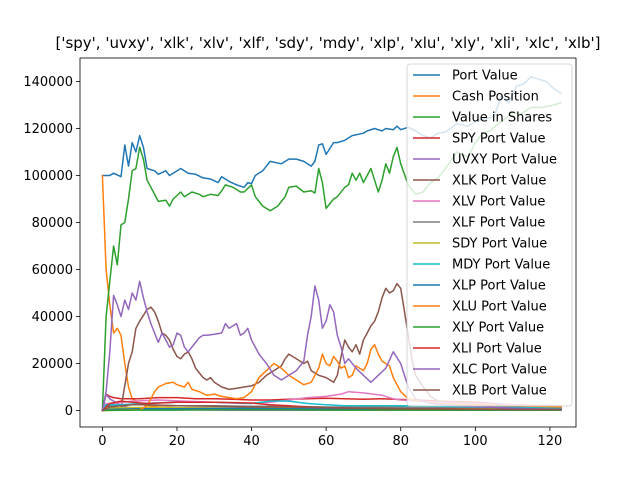 This screenshot has width=640, height=480. I want to click on series-line-xlu-port-value, so click(331, 377).